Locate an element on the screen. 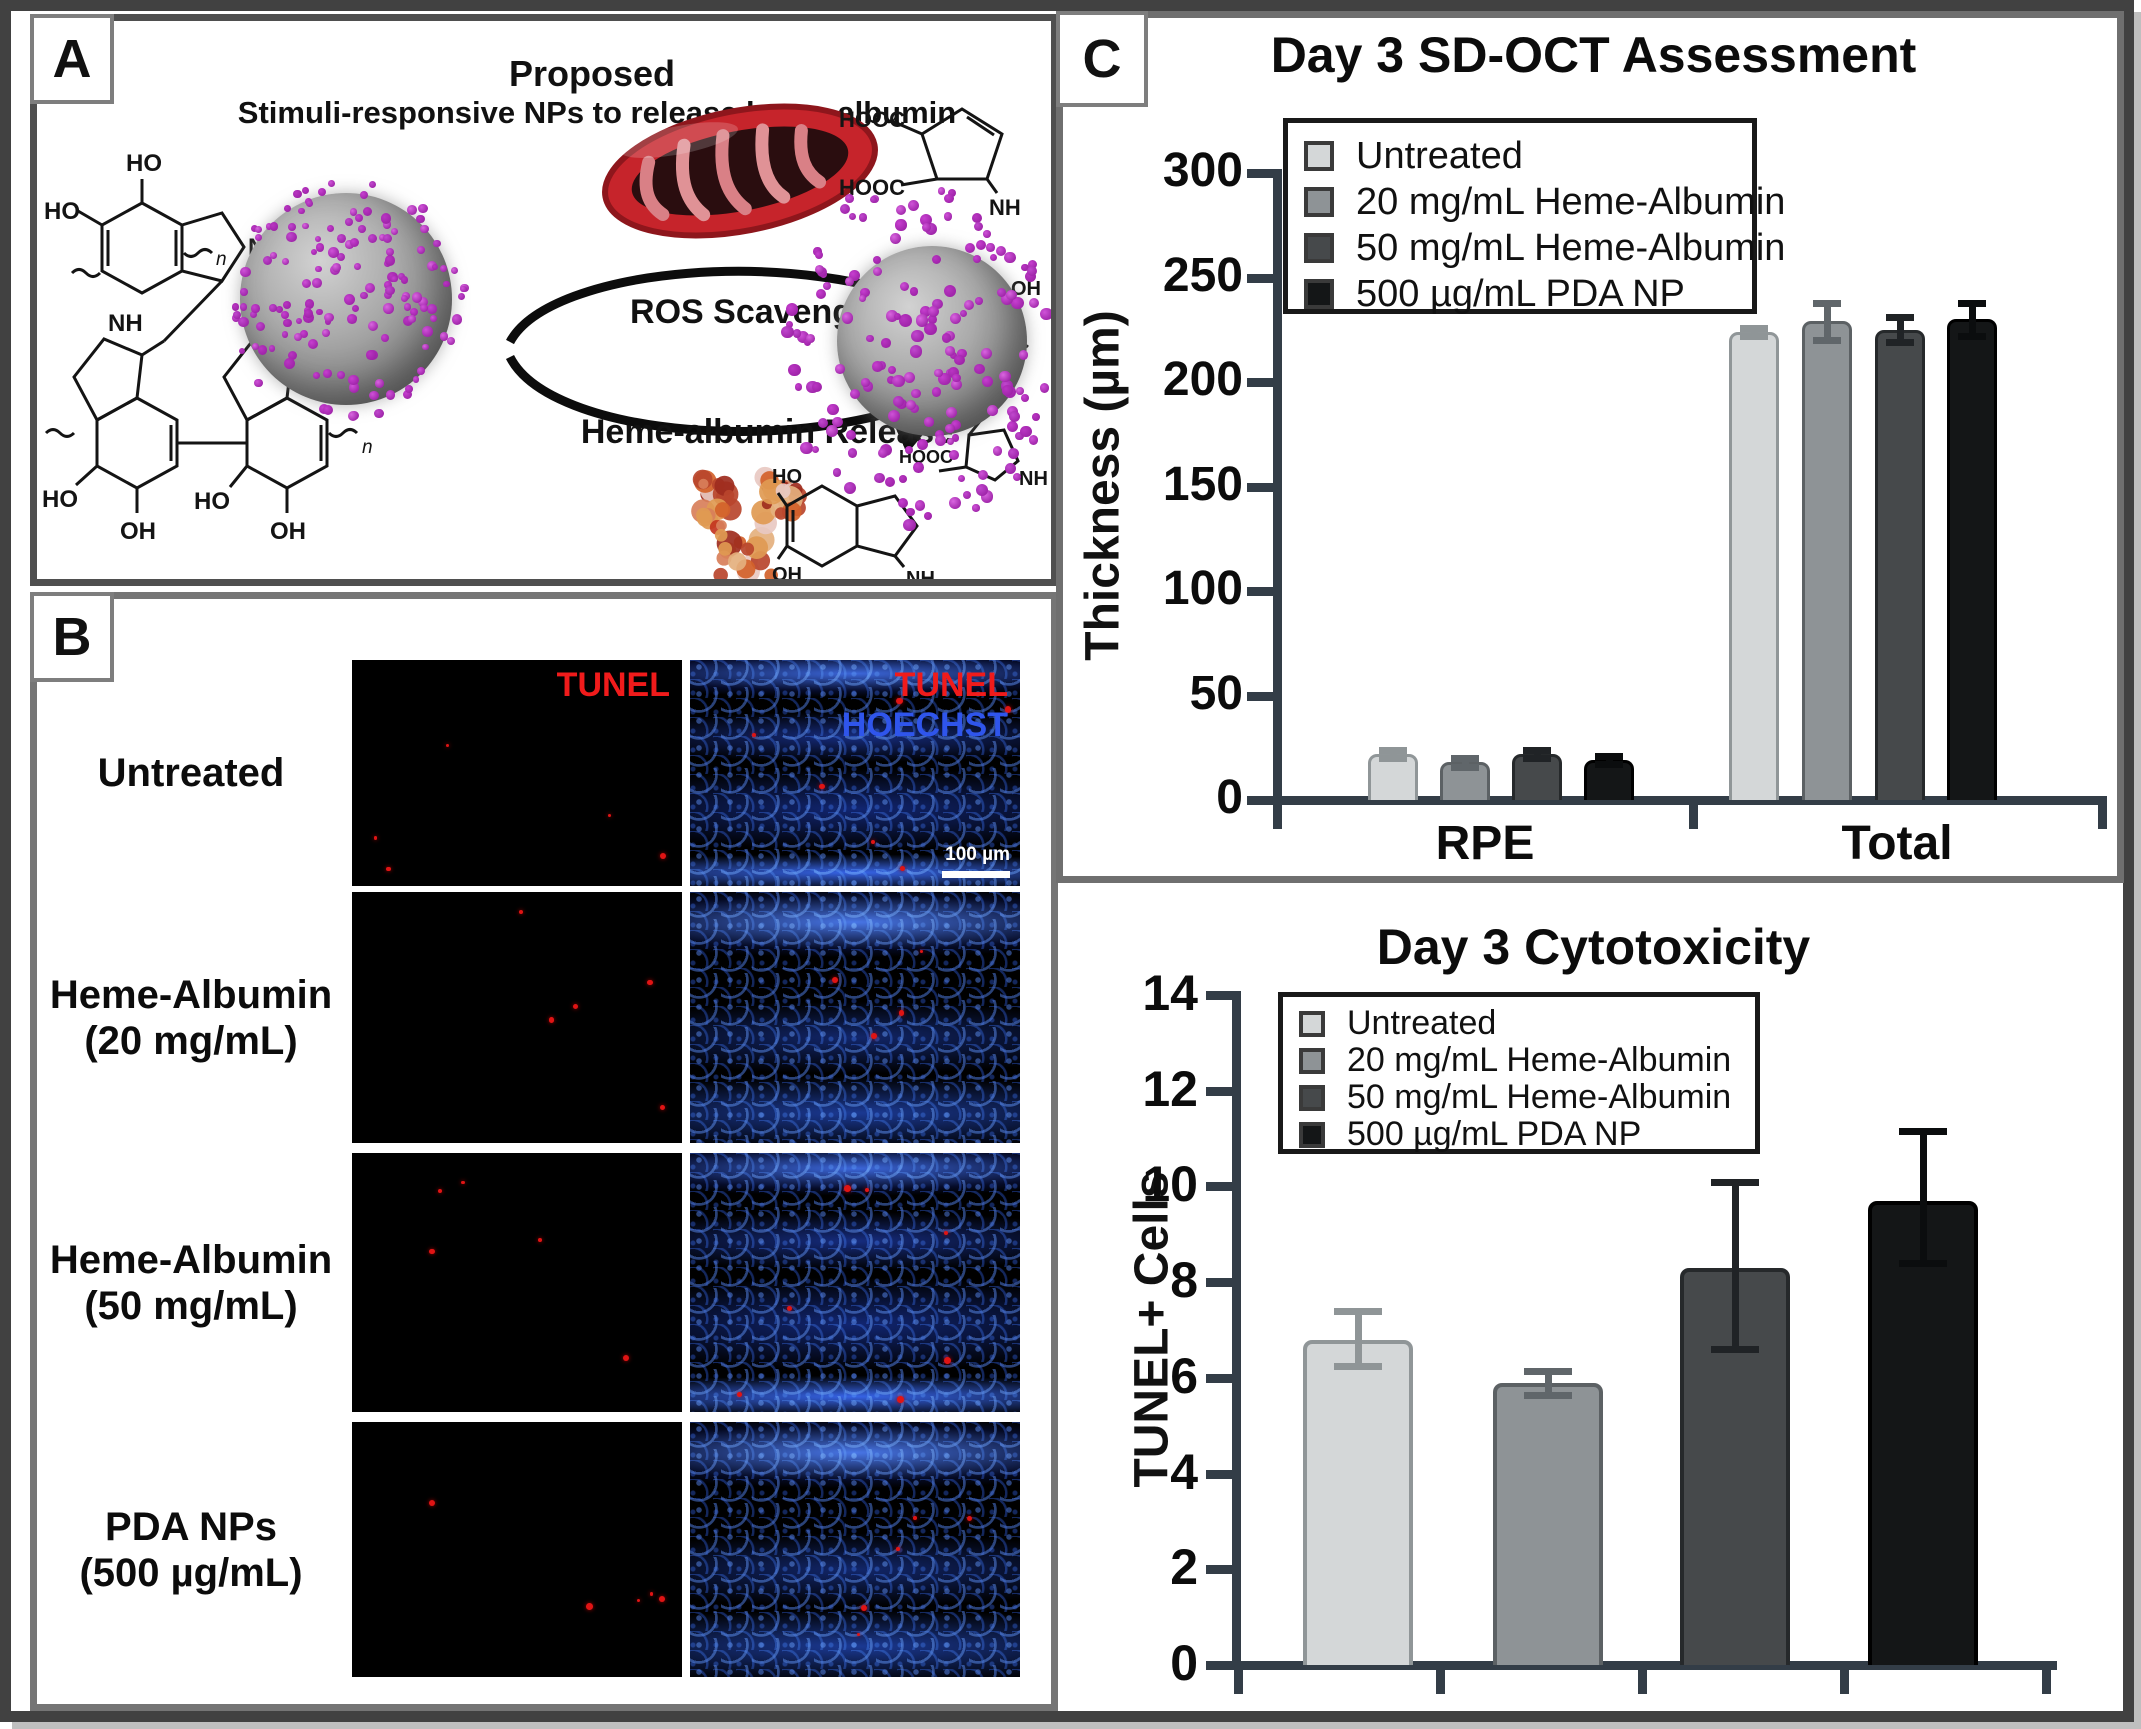 This screenshot has height=1729, width=2141. y-tick-label: 10 is located at coordinates (1170, 1184).